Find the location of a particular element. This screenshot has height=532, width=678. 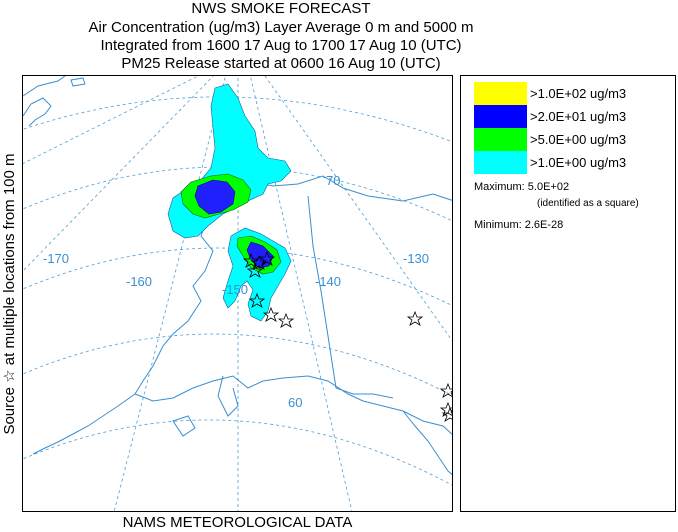

legend-item: >1.0E+02 ug/m3 is located at coordinates (574, 93).